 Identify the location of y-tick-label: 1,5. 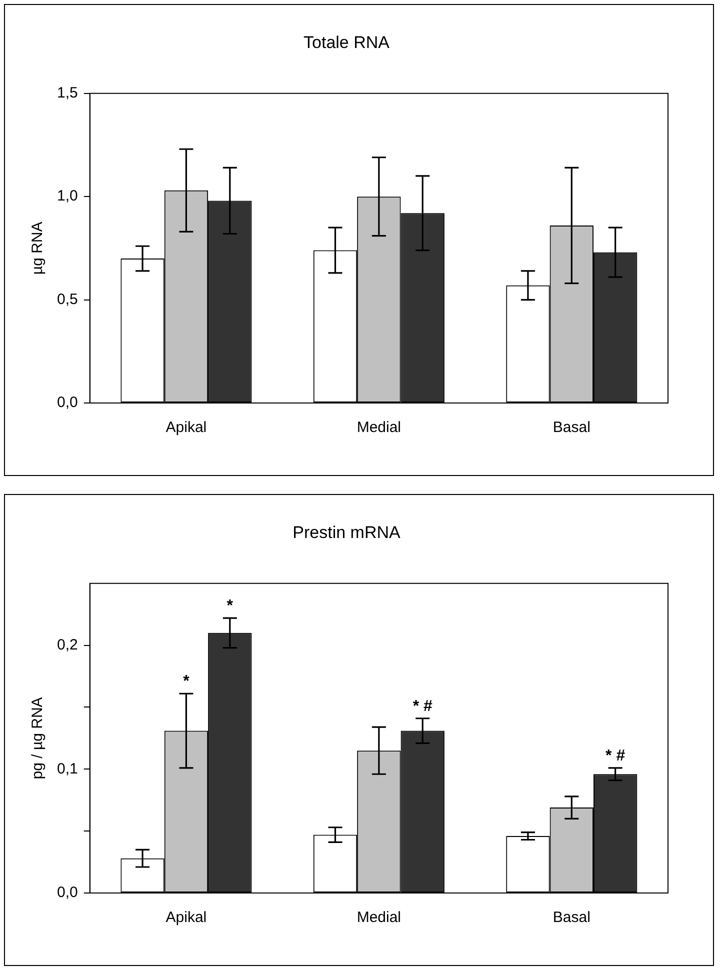
(67, 93).